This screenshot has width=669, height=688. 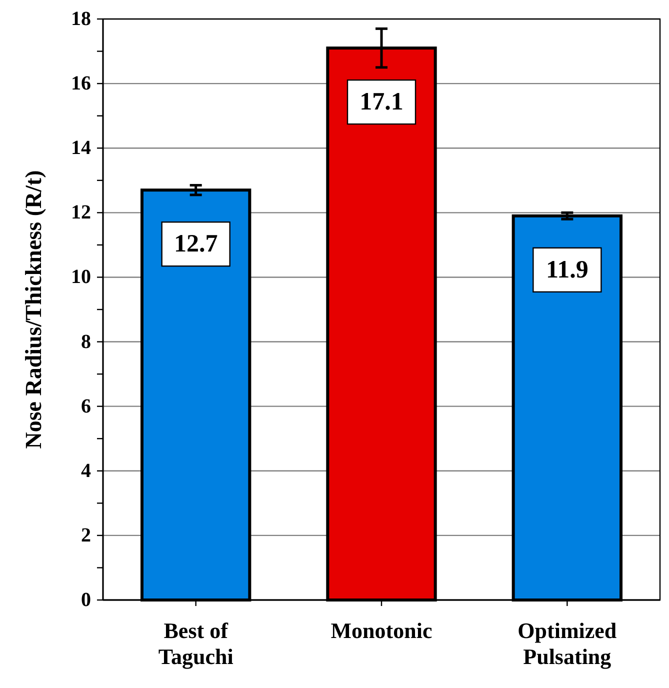 I want to click on data-label: 12.7, so click(x=196, y=244).